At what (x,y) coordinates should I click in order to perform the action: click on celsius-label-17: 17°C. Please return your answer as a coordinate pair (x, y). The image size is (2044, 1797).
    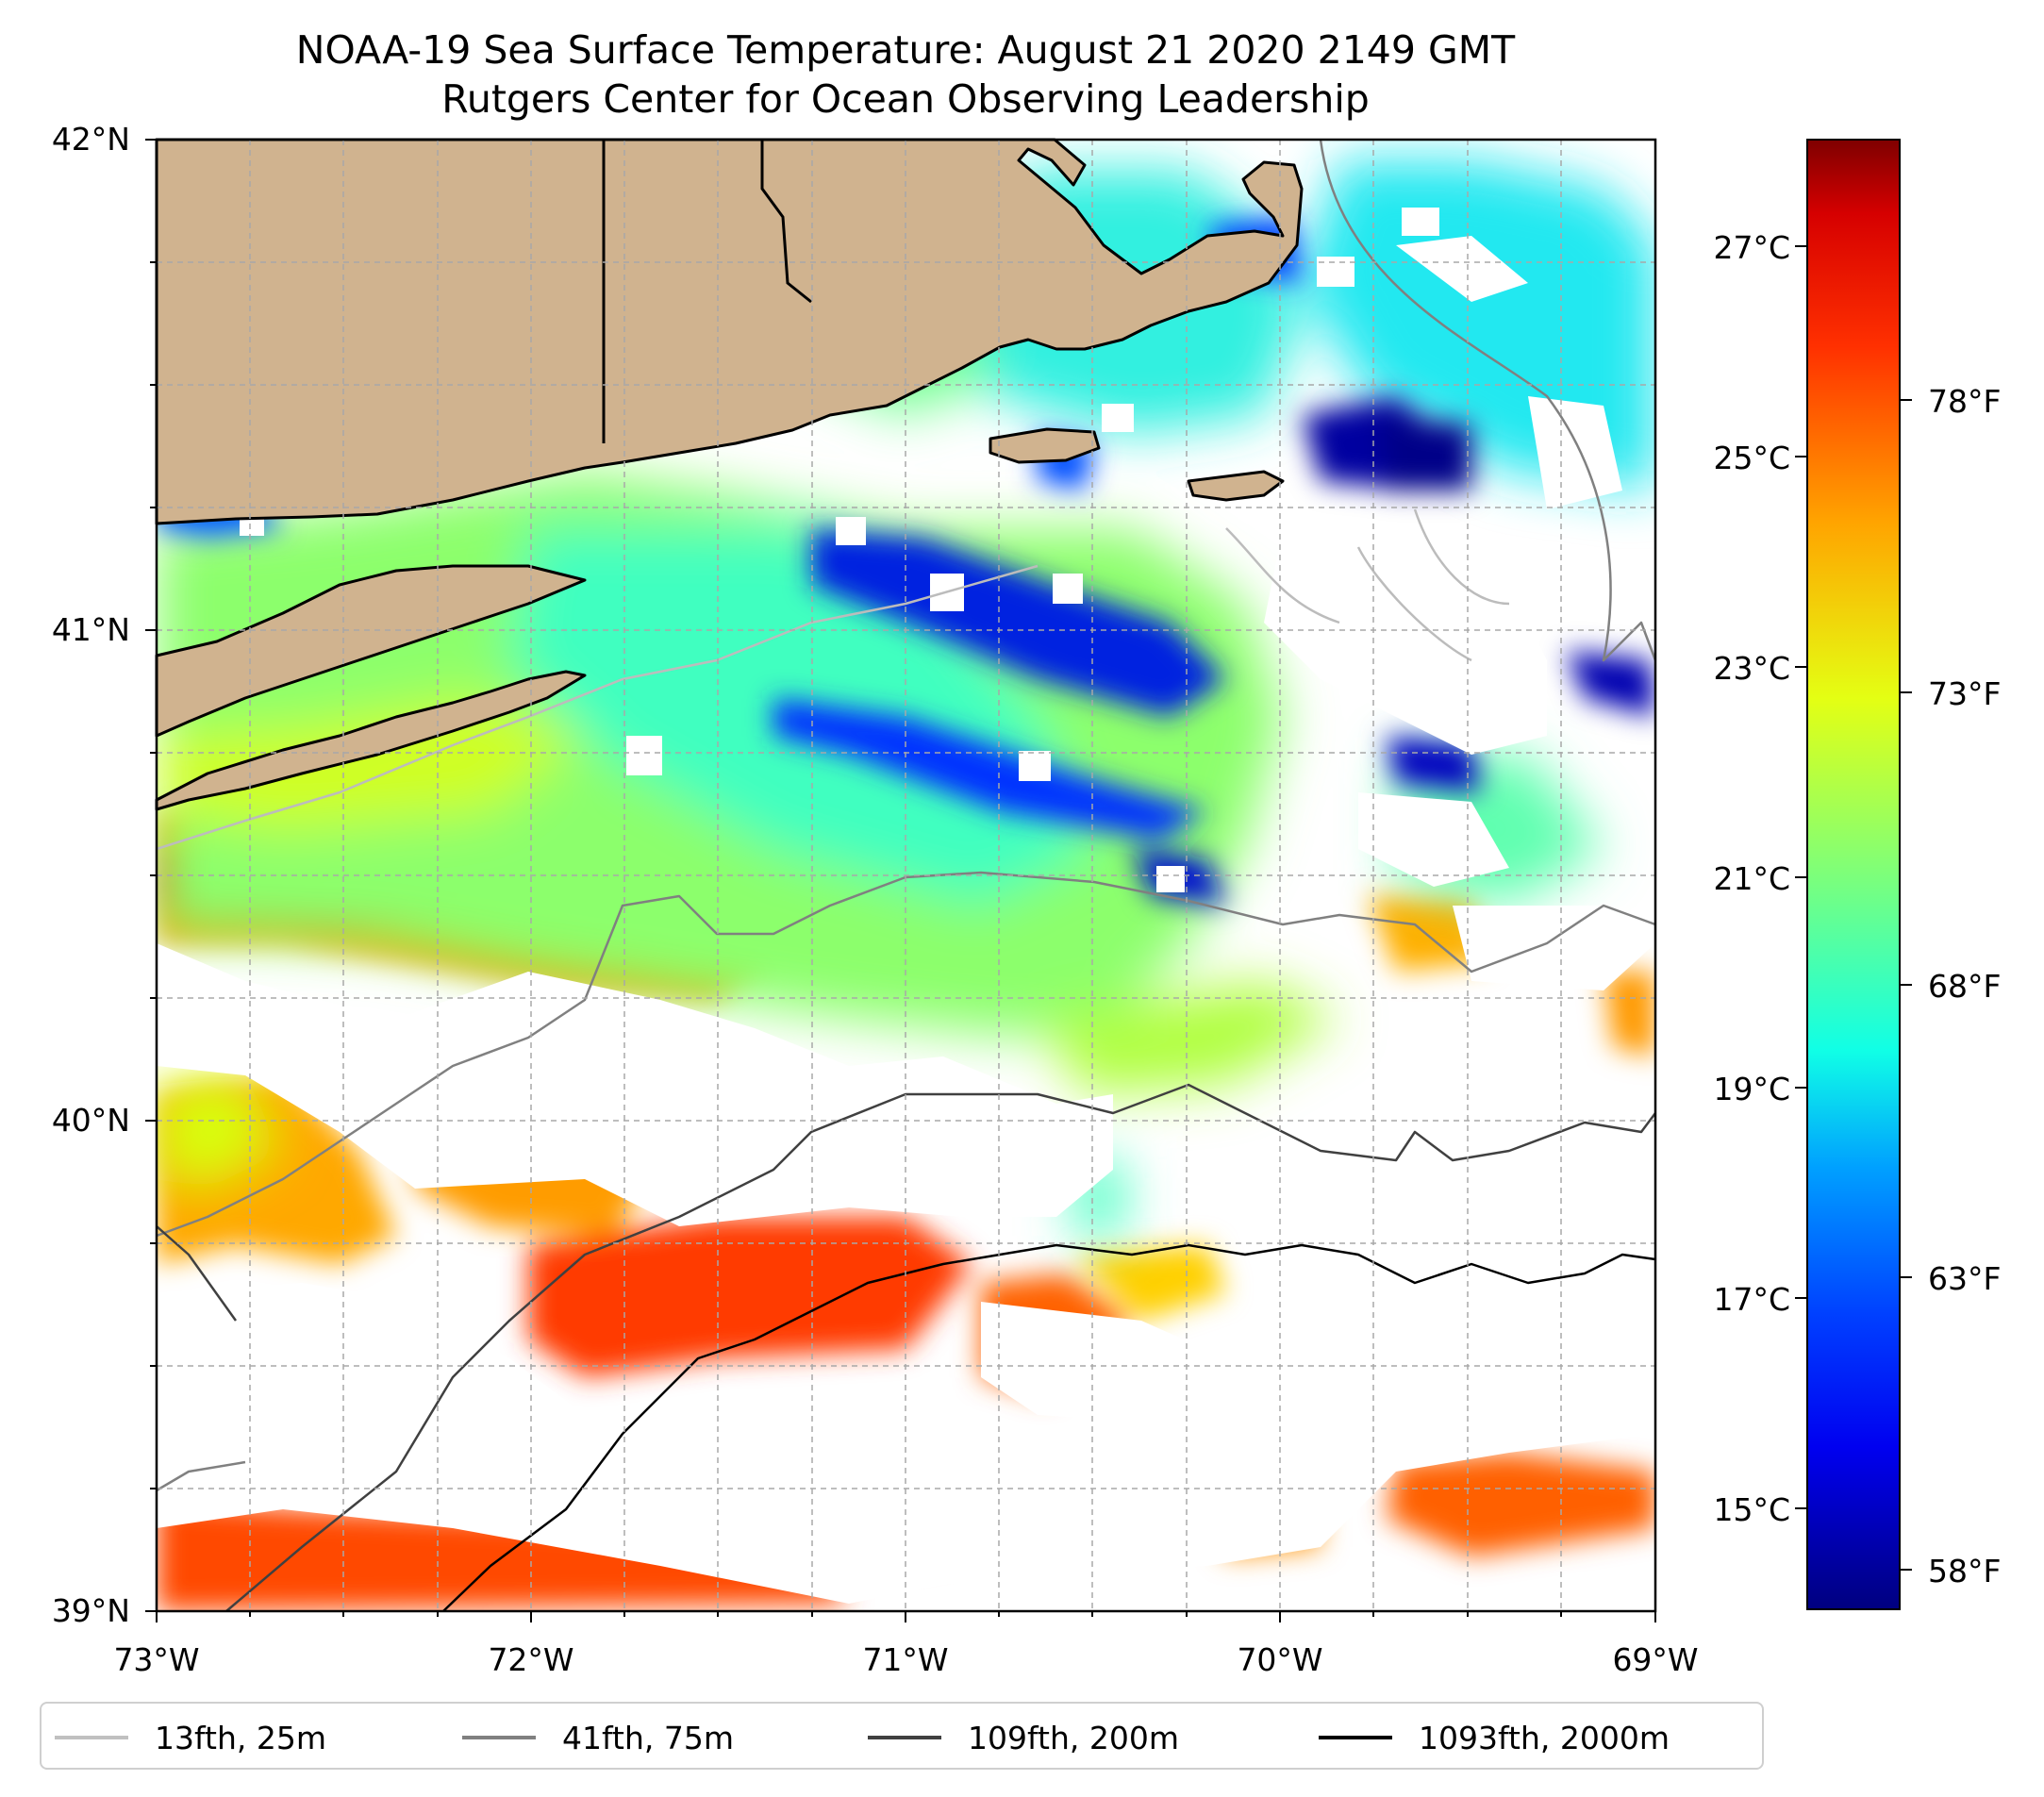
    Looking at the image, I should click on (1752, 1299).